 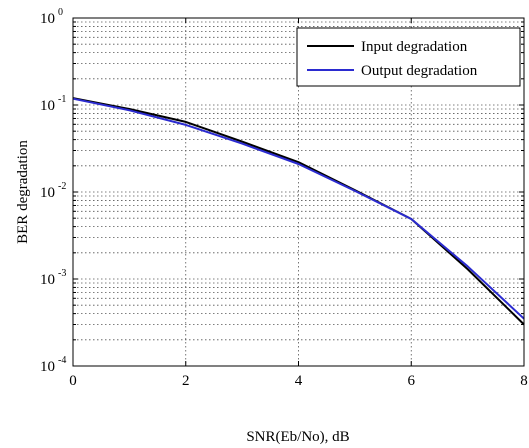 What do you see at coordinates (297, 437) in the screenshot?
I see `x-axis-label: SNR(Eb/No), dB` at bounding box center [297, 437].